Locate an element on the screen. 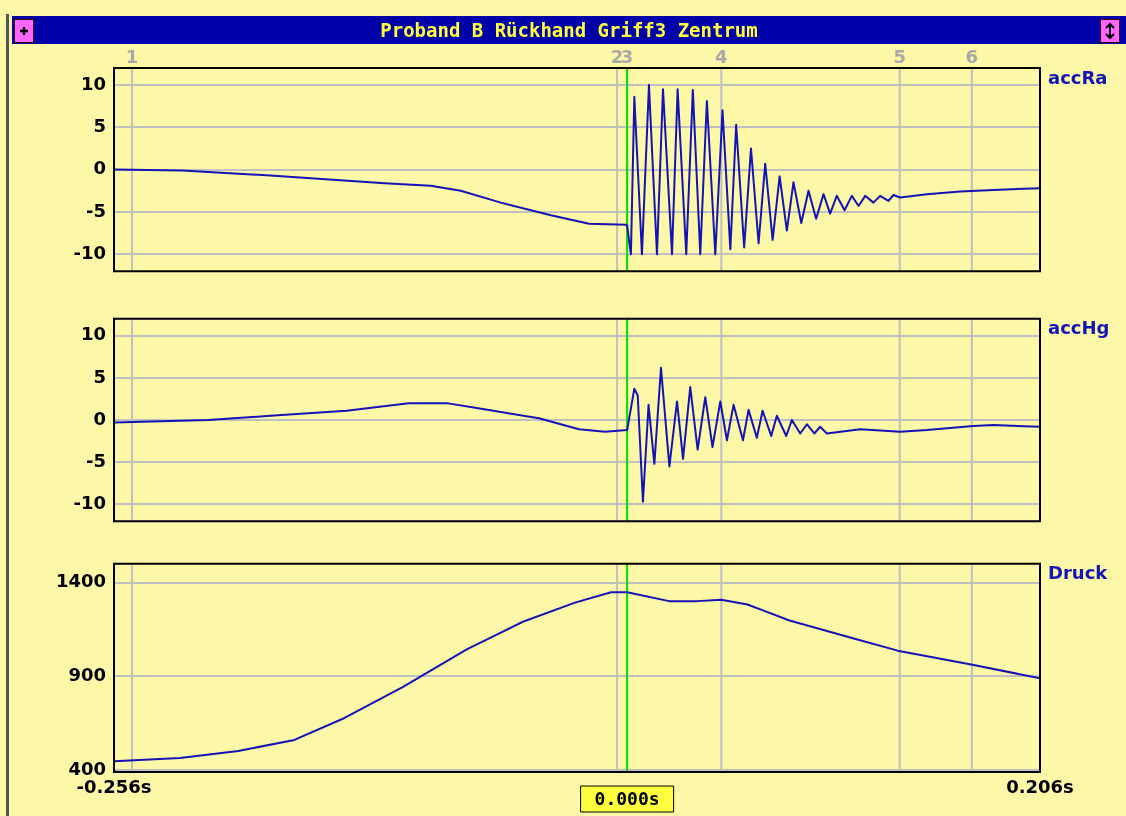 The image size is (1126, 816). text: 1 is located at coordinates (132, 56).